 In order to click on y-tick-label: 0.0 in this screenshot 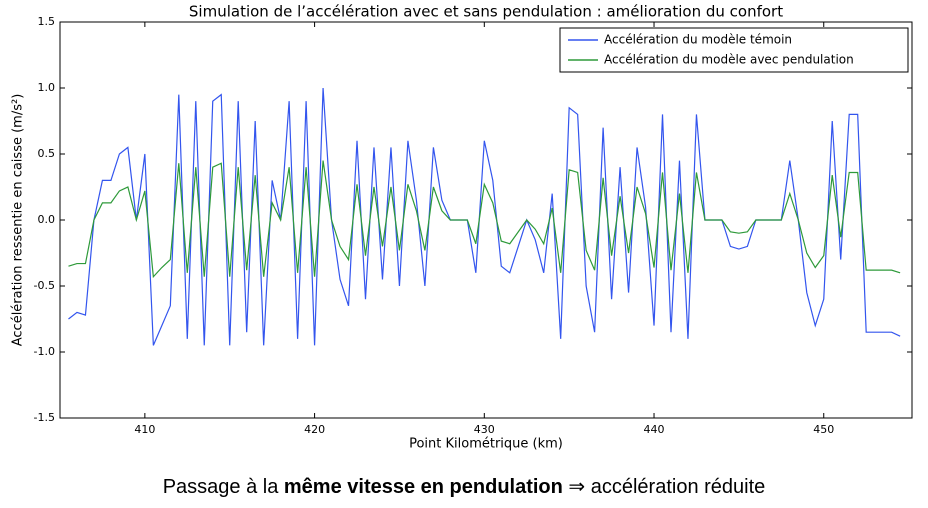, I will do `click(47, 219)`.